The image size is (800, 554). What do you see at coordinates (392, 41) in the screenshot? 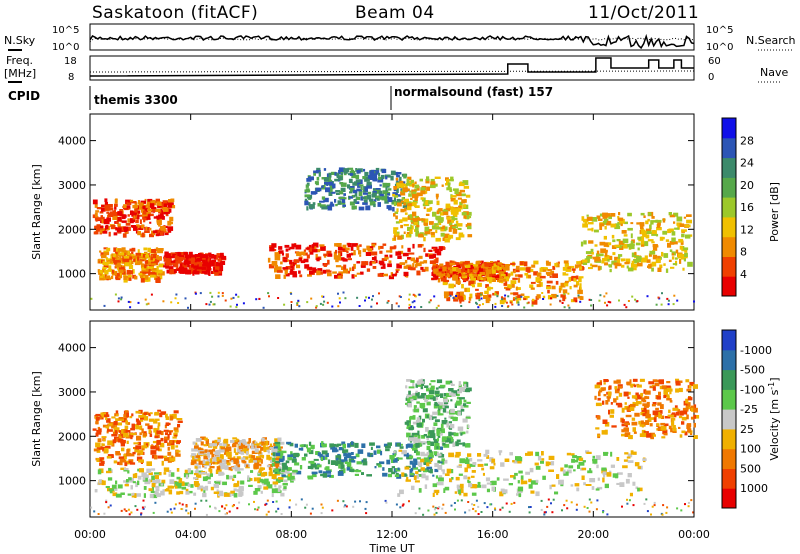
I see `nsky-trace` at bounding box center [392, 41].